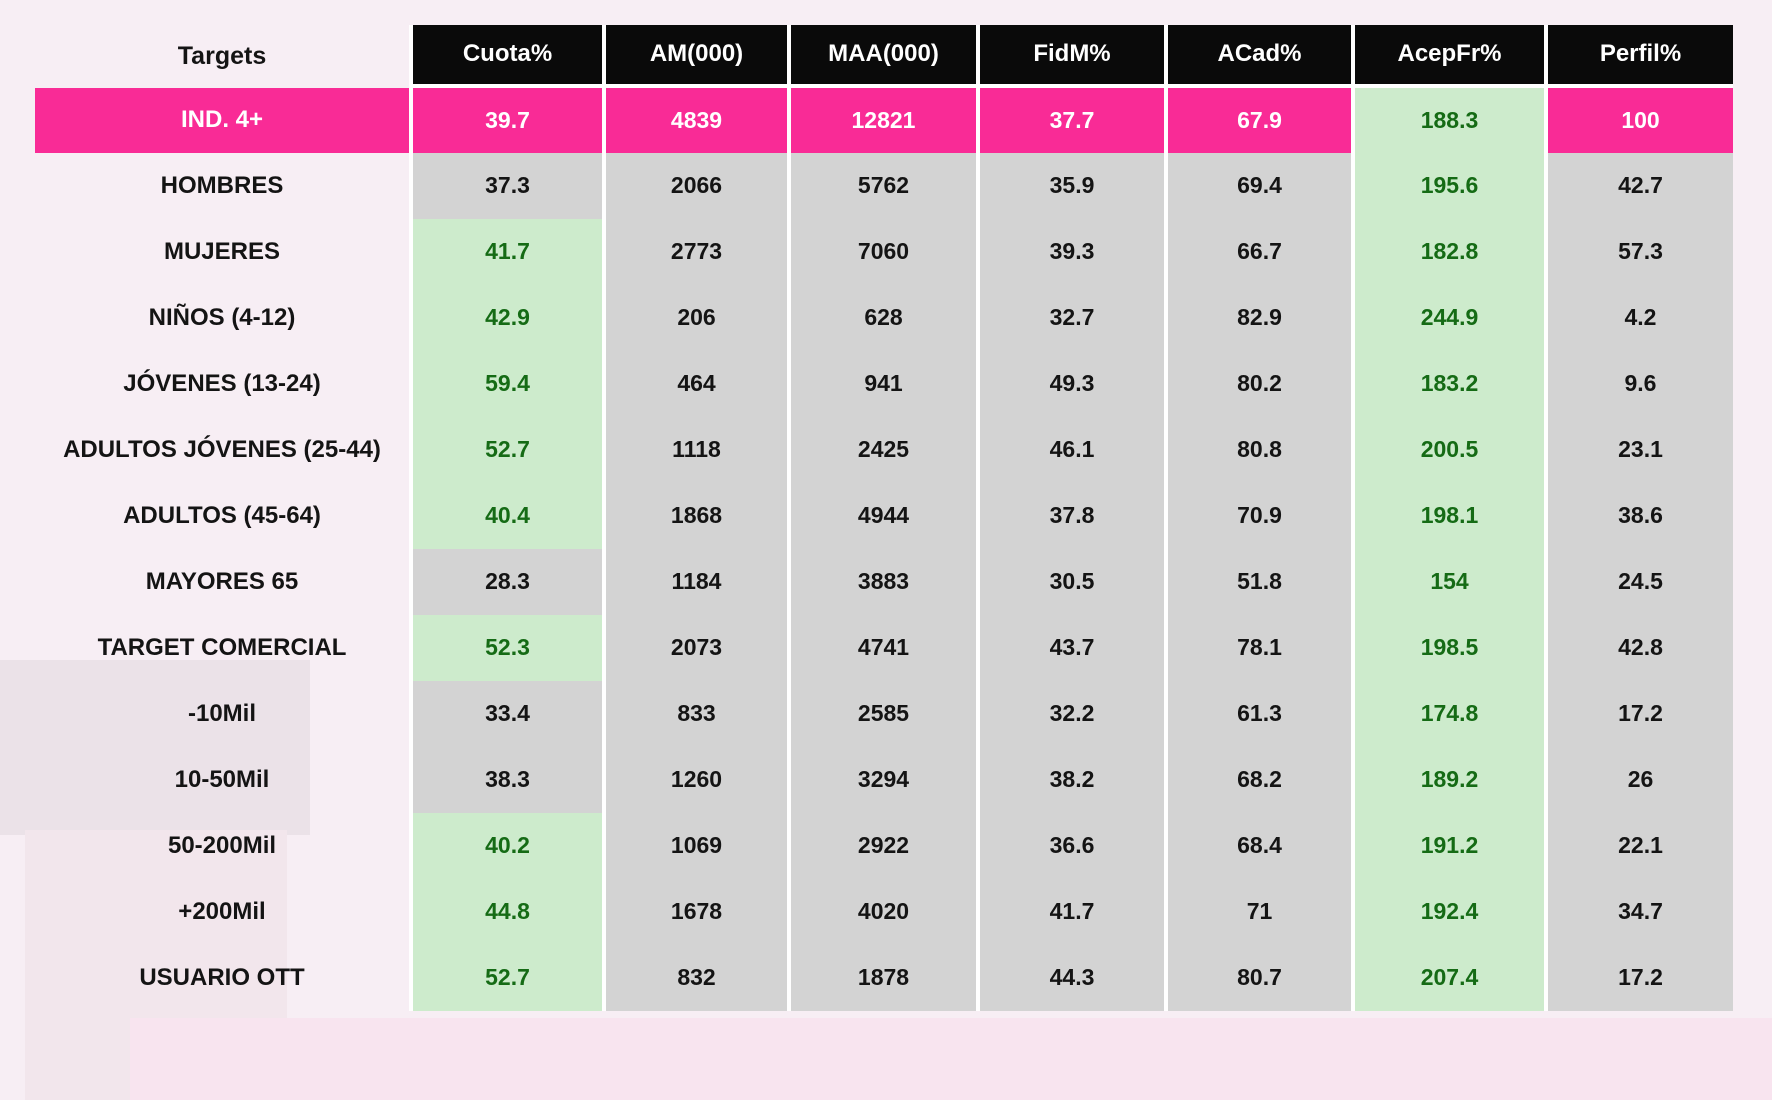 The image size is (1772, 1100). Describe the element at coordinates (505, 912) in the screenshot. I see `table-cell: 44.8` at that location.